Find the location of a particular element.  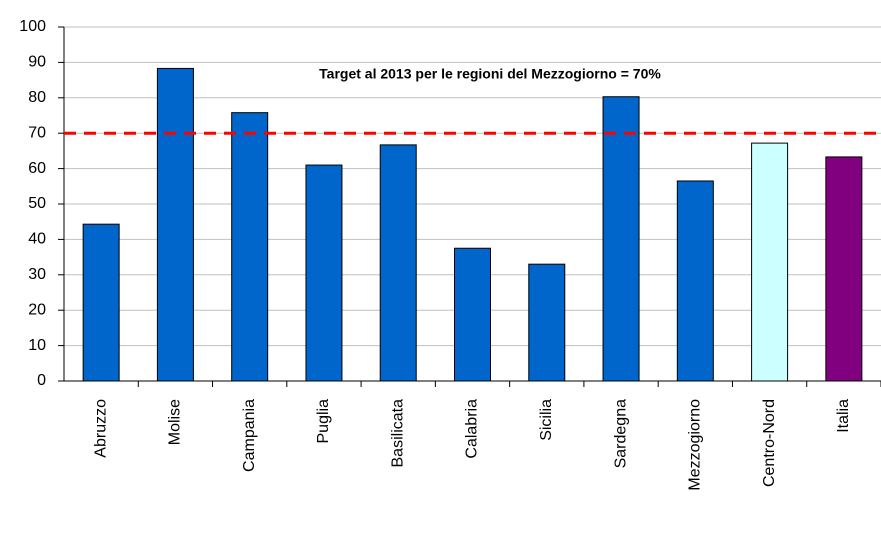

x-tick-label: Mezzogiorno is located at coordinates (695, 445).